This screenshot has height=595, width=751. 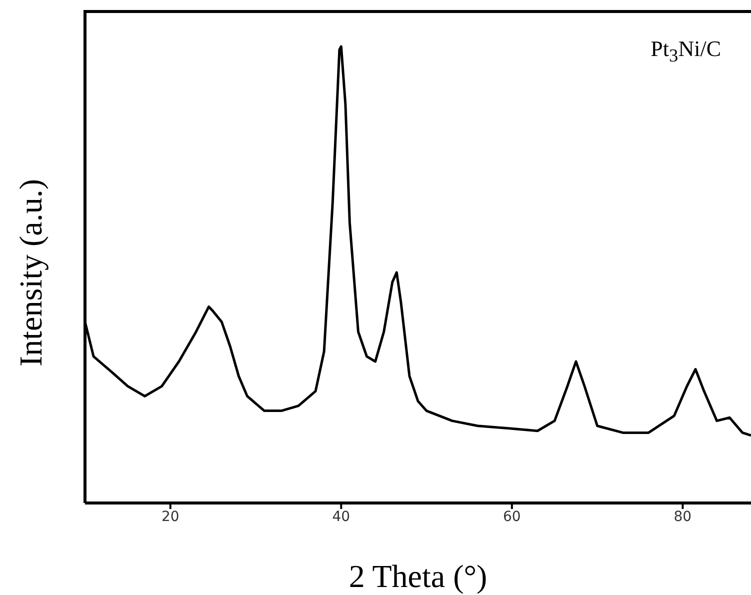 What do you see at coordinates (341, 516) in the screenshot?
I see `x-tick-label: 40` at bounding box center [341, 516].